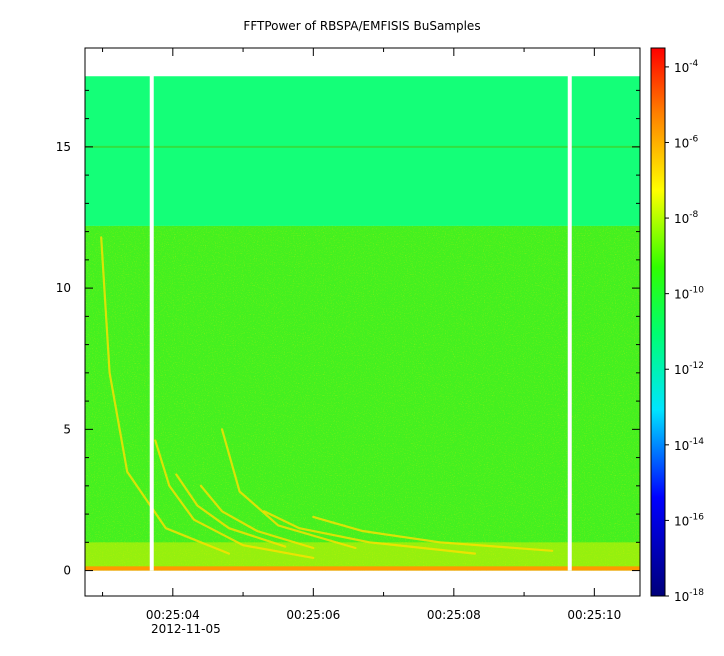 The height and width of the screenshot is (656, 724). I want to click on y-tick-label: 15, so click(63, 147).